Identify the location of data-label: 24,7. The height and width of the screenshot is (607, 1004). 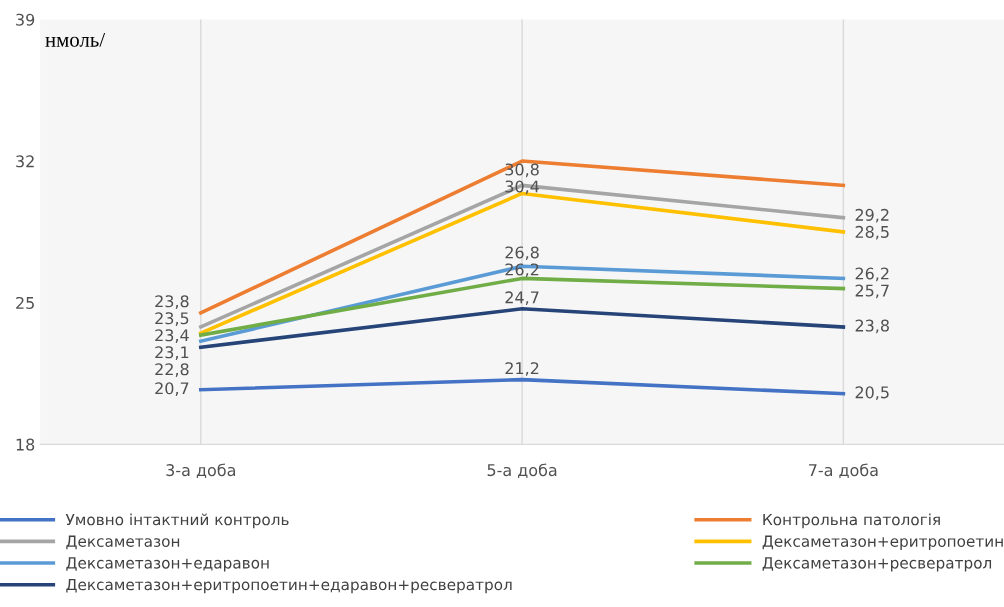
(522, 298).